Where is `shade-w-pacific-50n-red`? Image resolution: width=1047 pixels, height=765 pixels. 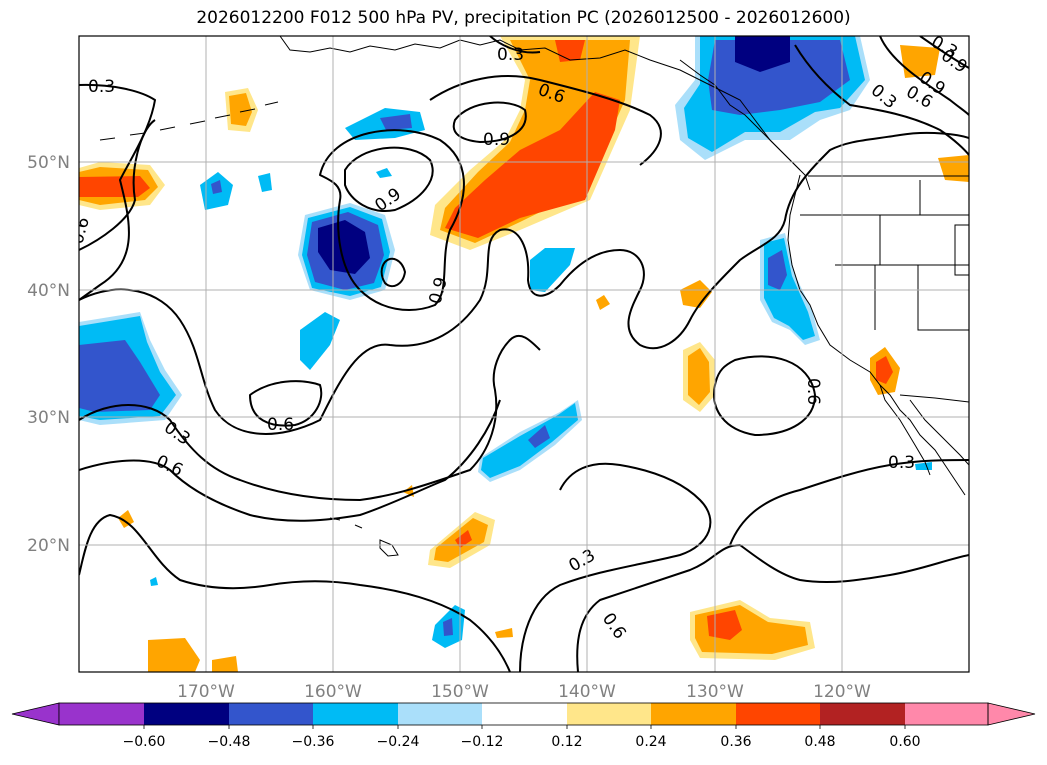 shade-w-pacific-50n-red is located at coordinates (114, 186).